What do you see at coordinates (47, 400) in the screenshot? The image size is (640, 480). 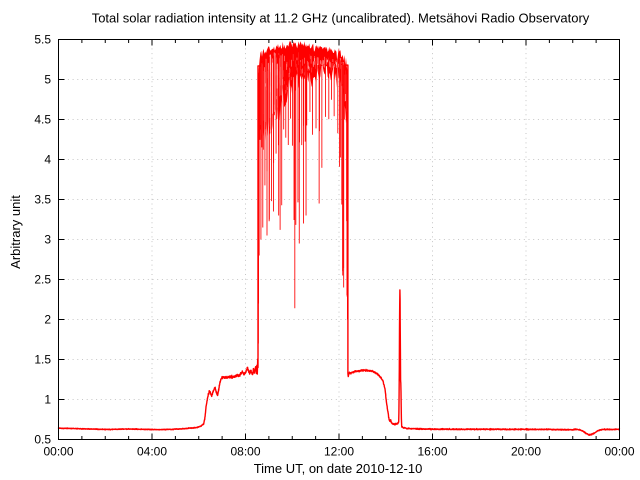 I see `svg-text: 1` at bounding box center [47, 400].